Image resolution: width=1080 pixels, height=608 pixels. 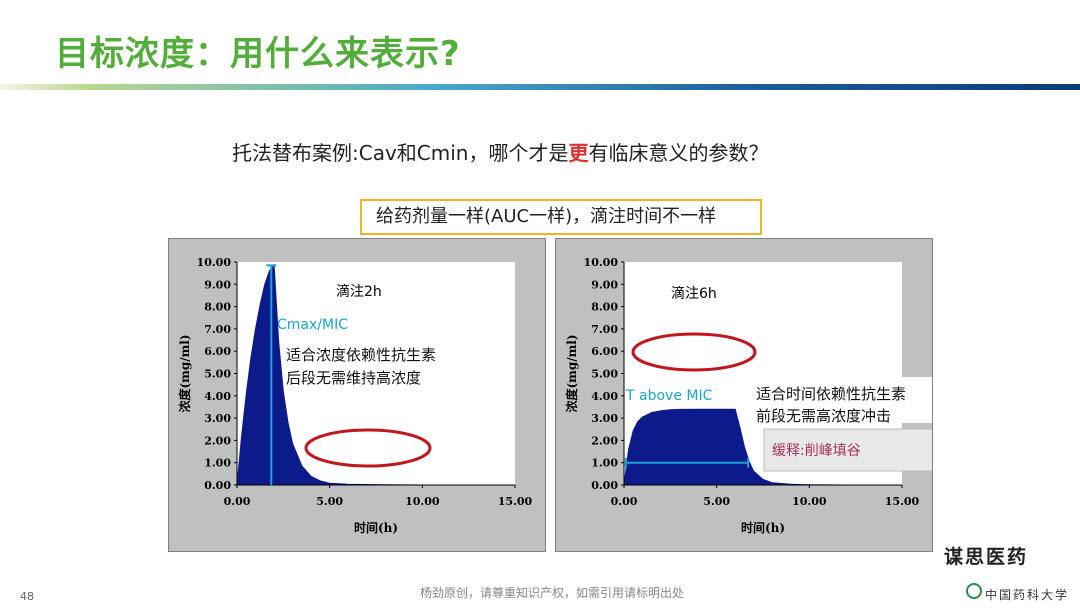 What do you see at coordinates (361, 355) in the screenshot?
I see `comment-line-1: 适合浓度依赖性抗生素` at bounding box center [361, 355].